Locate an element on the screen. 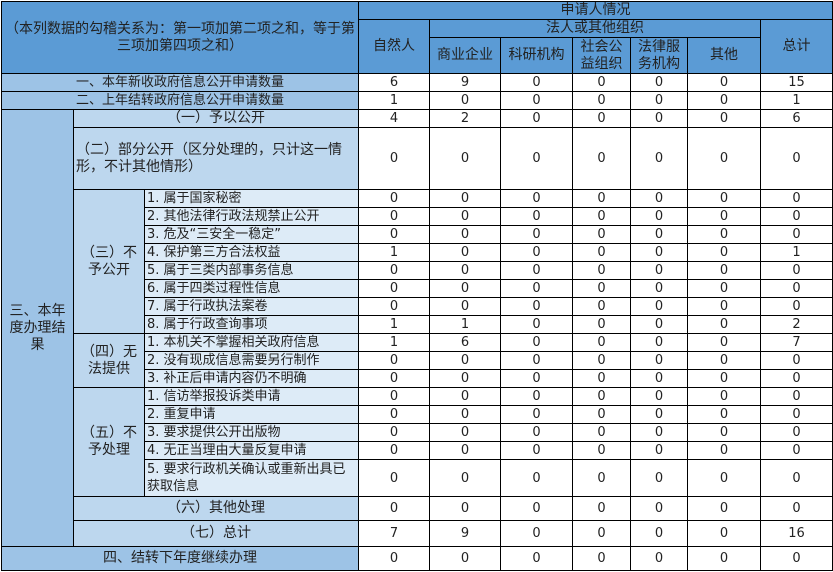 The width and height of the screenshot is (833, 572). value-cell: 9 is located at coordinates (465, 82).